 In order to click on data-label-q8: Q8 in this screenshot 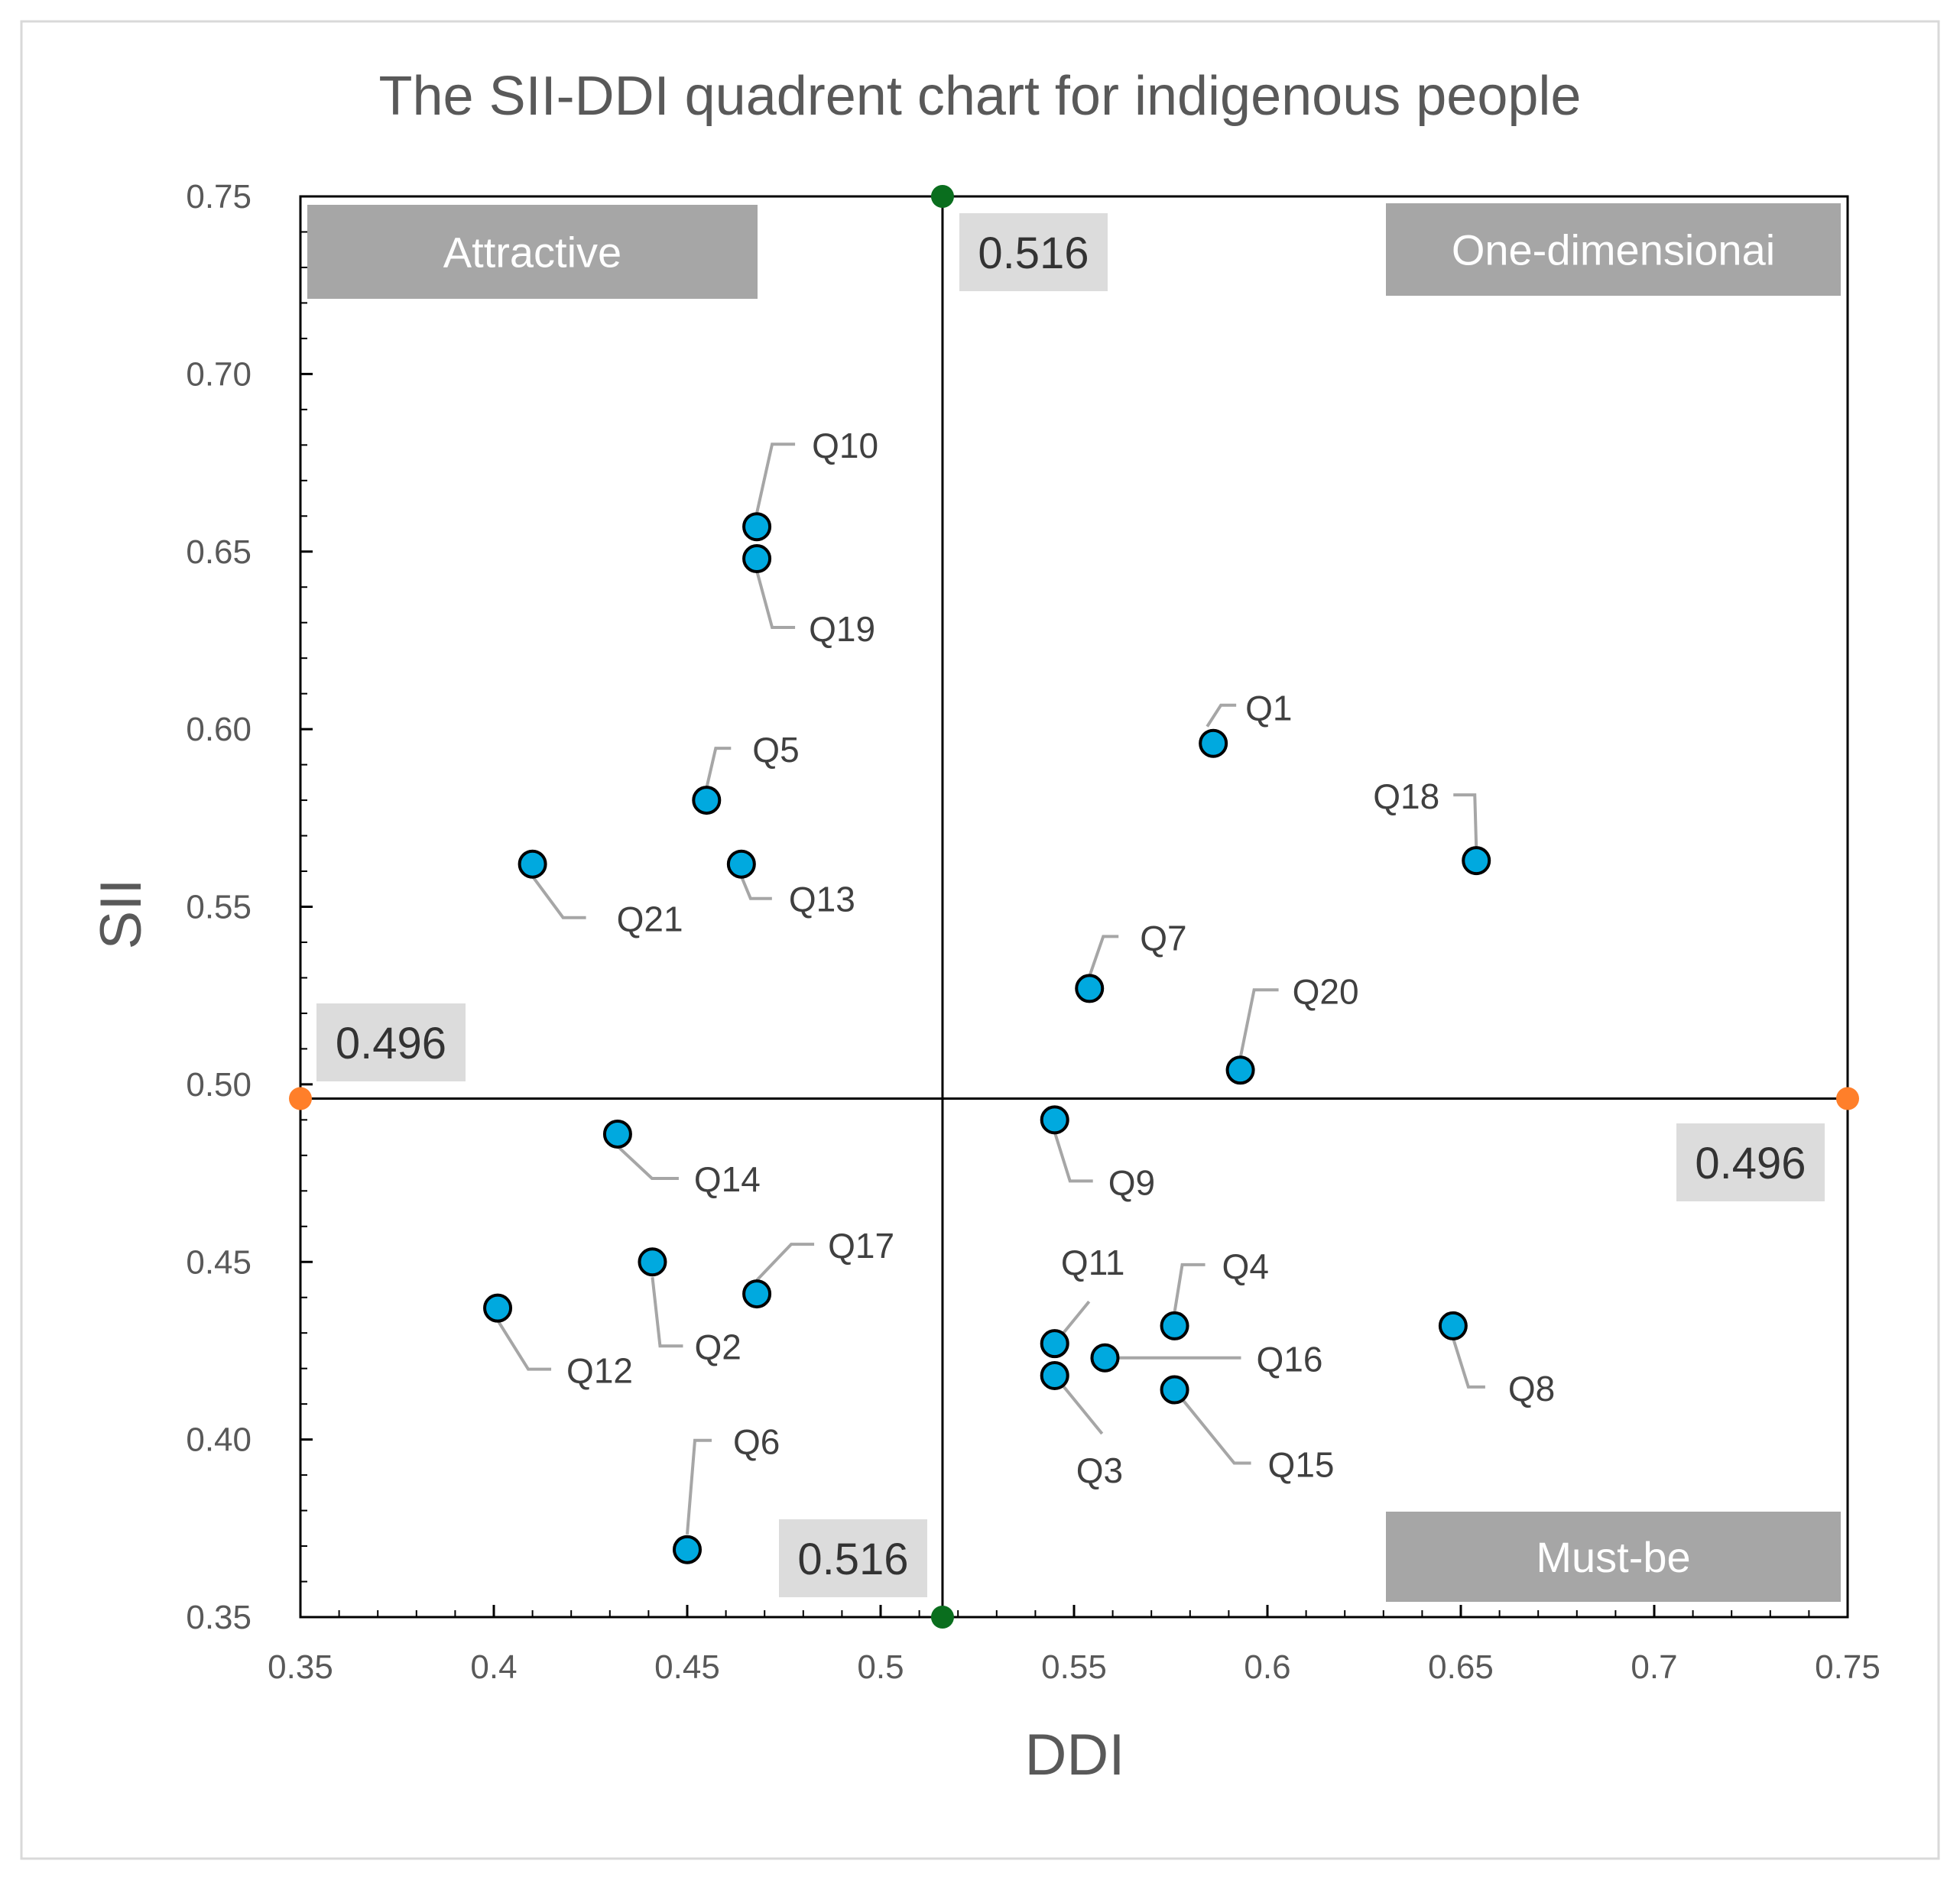, I will do `click(1531, 1389)`.